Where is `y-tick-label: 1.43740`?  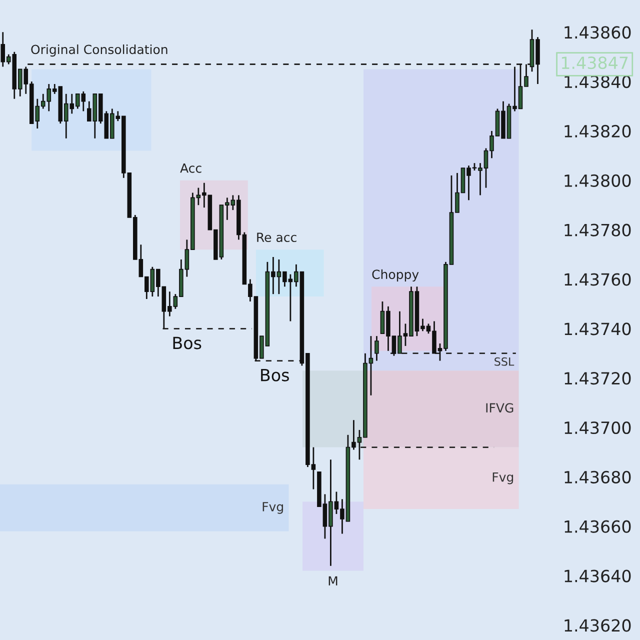 y-tick-label: 1.43740 is located at coordinates (597, 329).